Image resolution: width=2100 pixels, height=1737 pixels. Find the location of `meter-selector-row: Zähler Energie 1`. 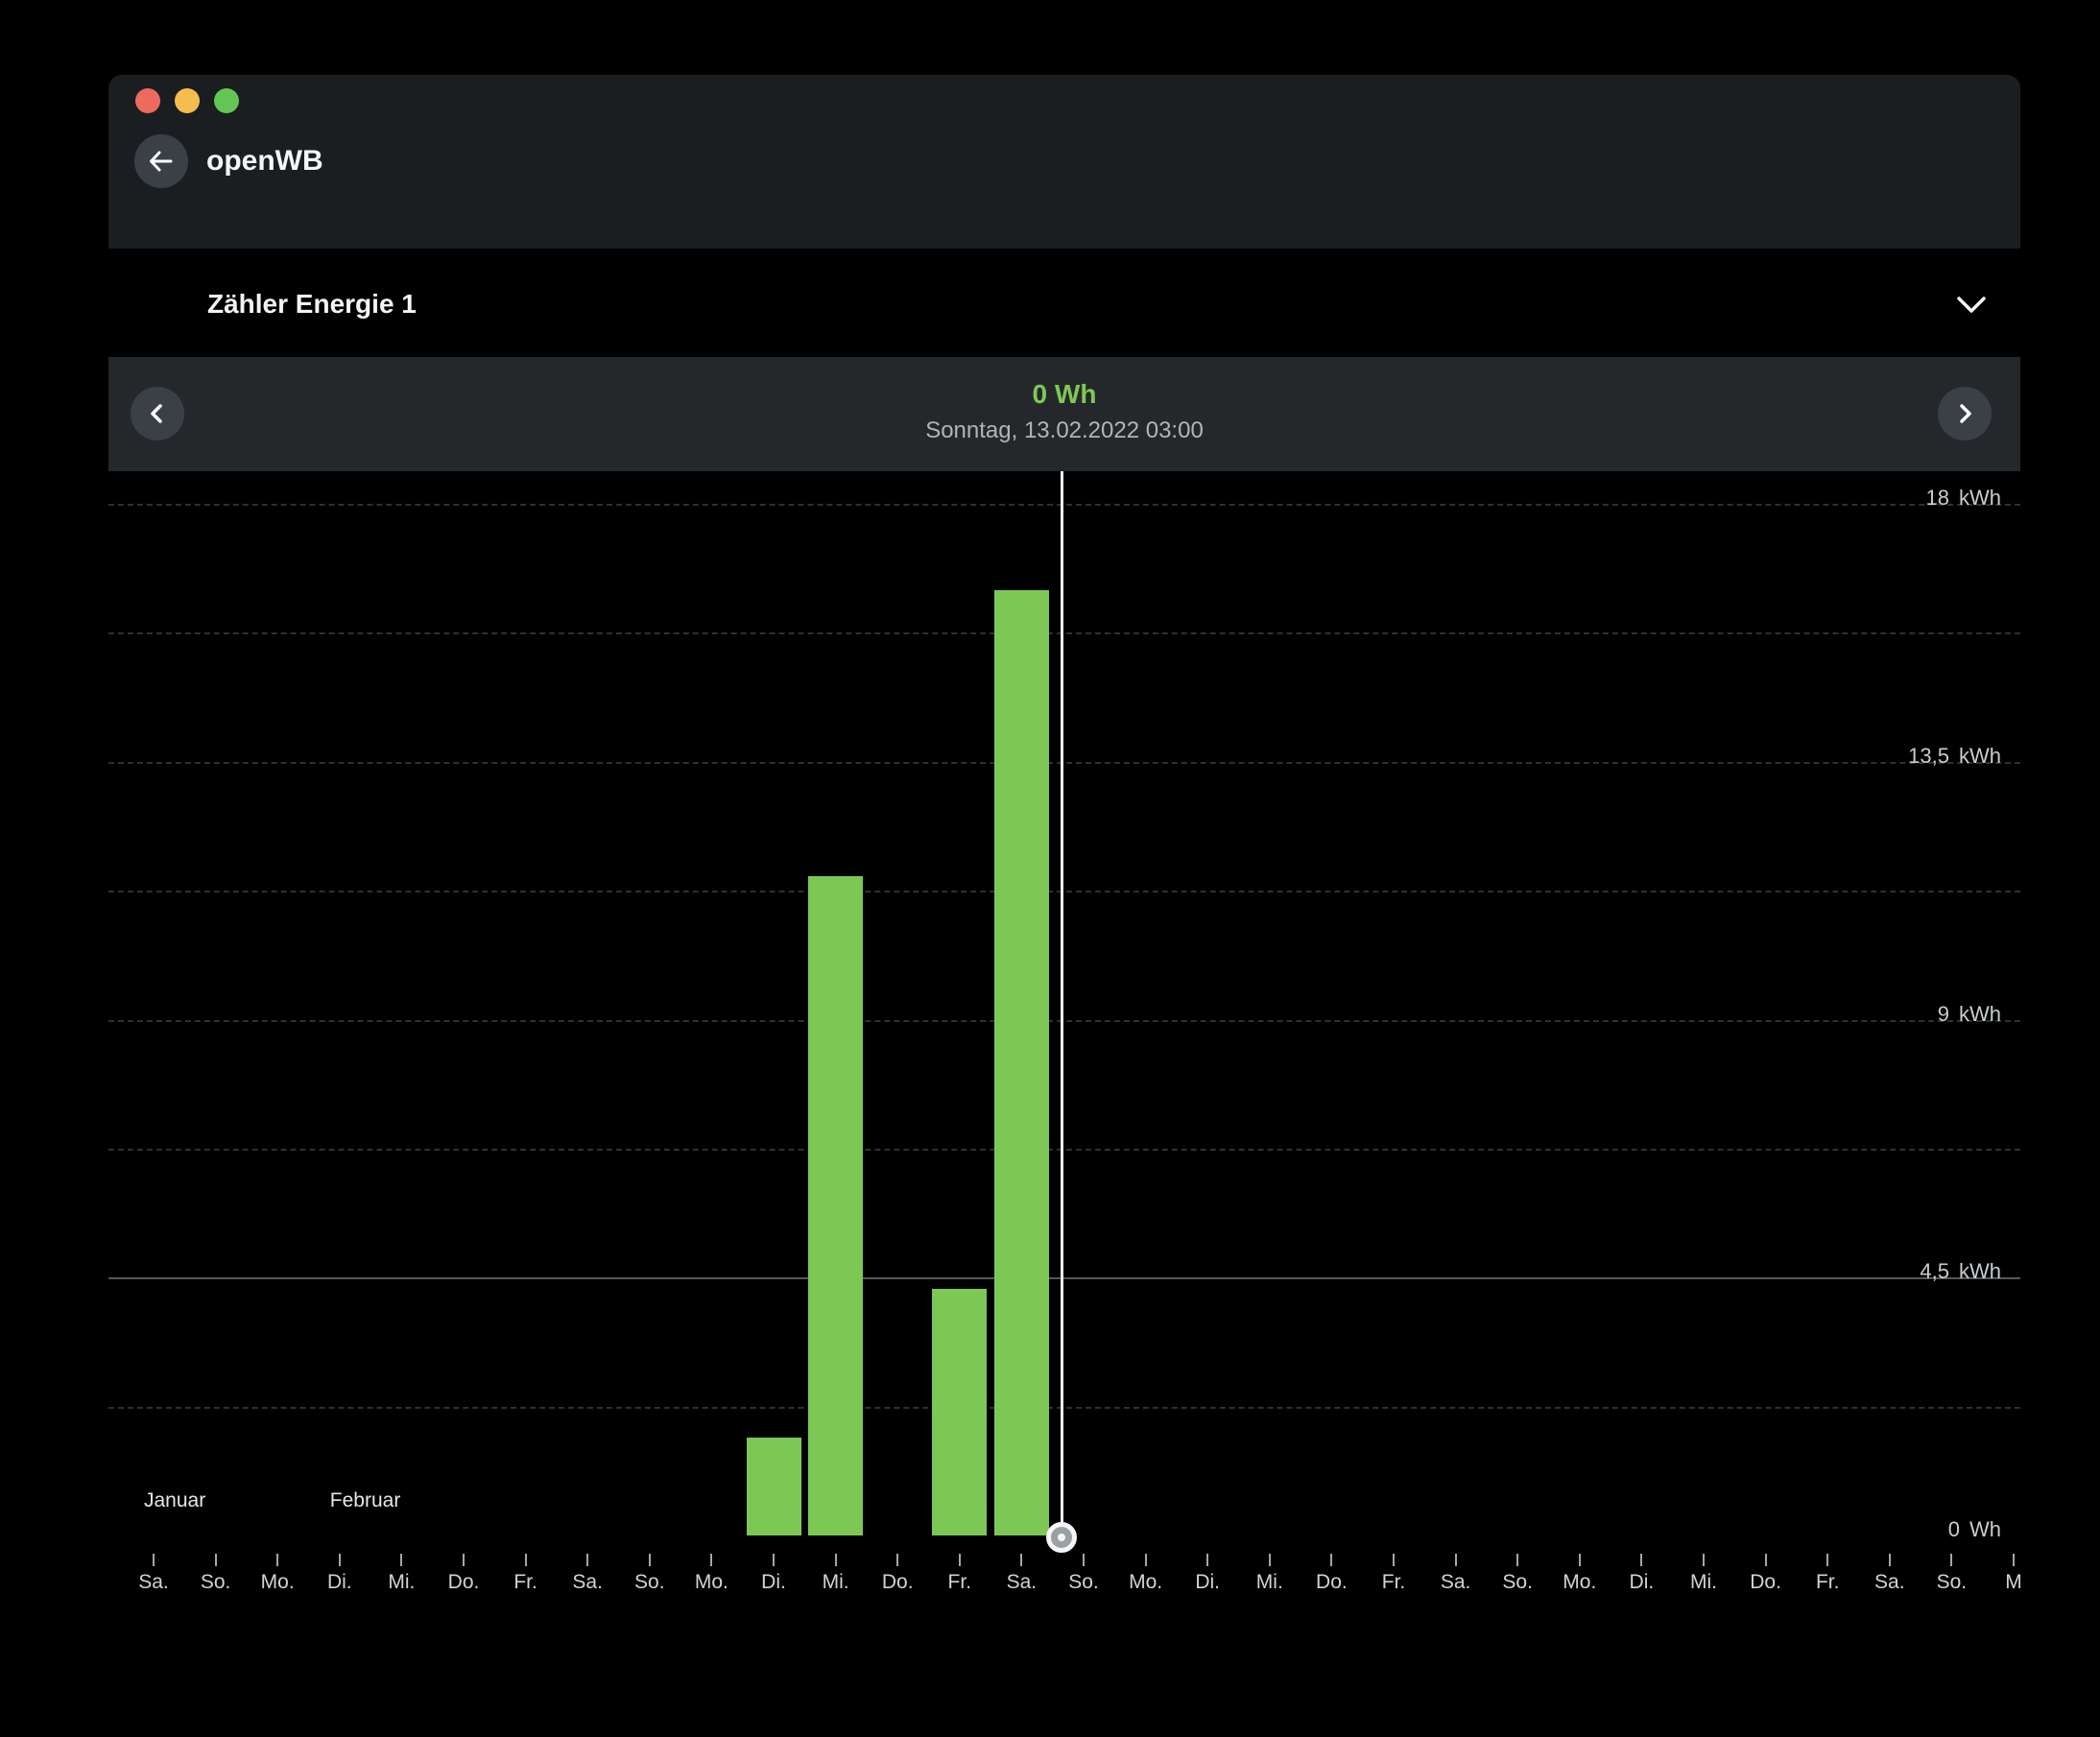

meter-selector-row: Zähler Energie 1 is located at coordinates (1064, 305).